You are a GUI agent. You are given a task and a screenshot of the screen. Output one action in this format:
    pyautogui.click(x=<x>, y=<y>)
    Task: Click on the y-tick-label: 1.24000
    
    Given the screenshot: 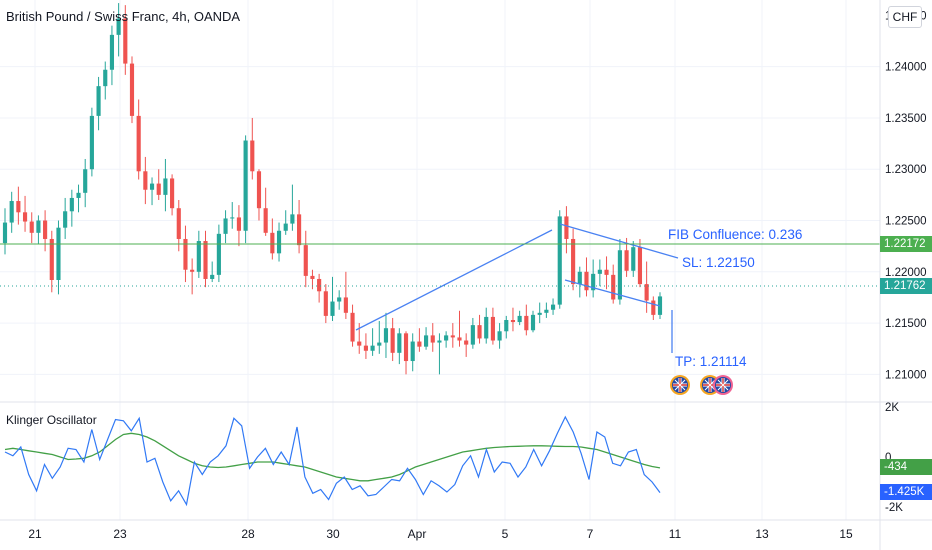 What is the action you would take?
    pyautogui.click(x=906, y=68)
    